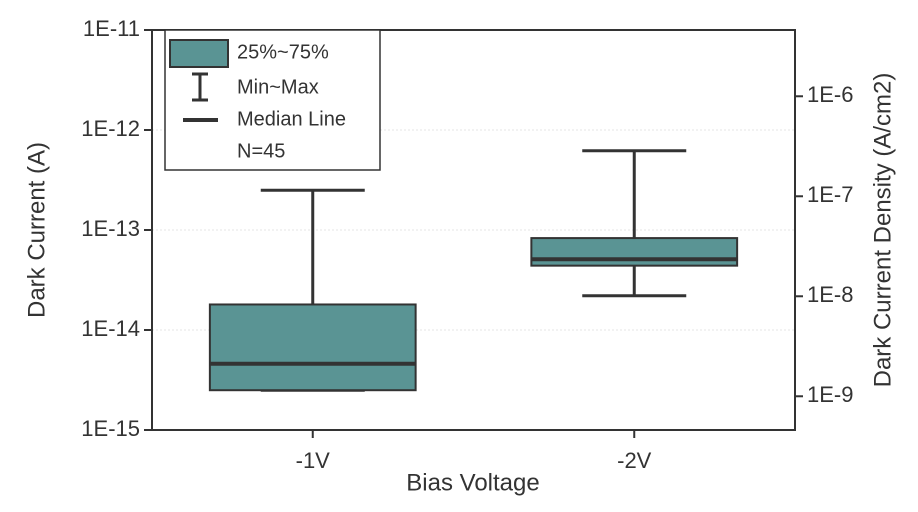 The height and width of the screenshot is (512, 918). I want to click on y2-tick-label: 1E-6, so click(830, 94).